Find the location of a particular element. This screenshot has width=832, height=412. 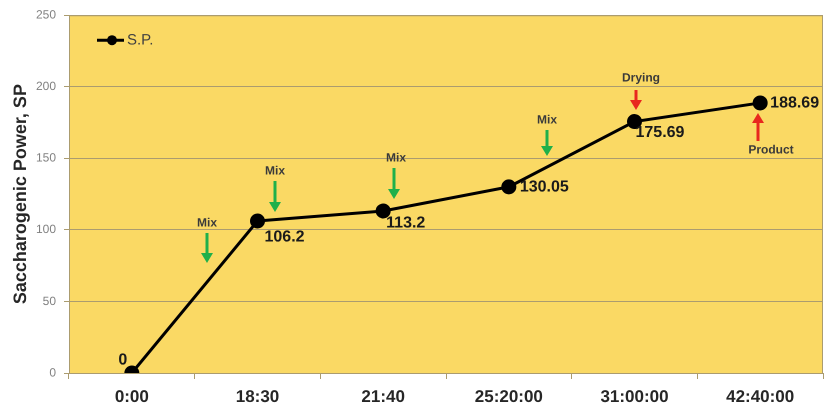

data-label: 106.2 is located at coordinates (284, 237).